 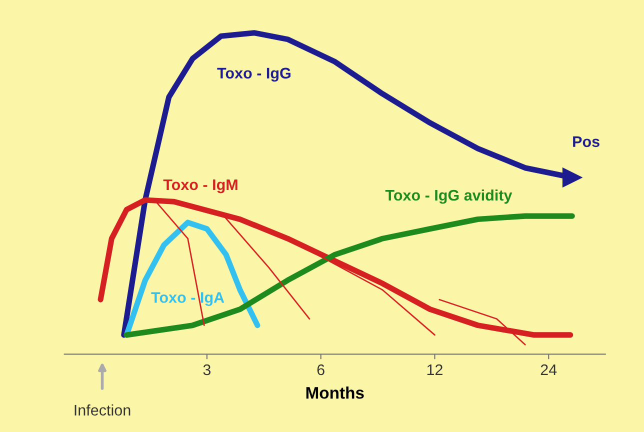 What do you see at coordinates (586, 142) in the screenshot?
I see `annotation: Pos` at bounding box center [586, 142].